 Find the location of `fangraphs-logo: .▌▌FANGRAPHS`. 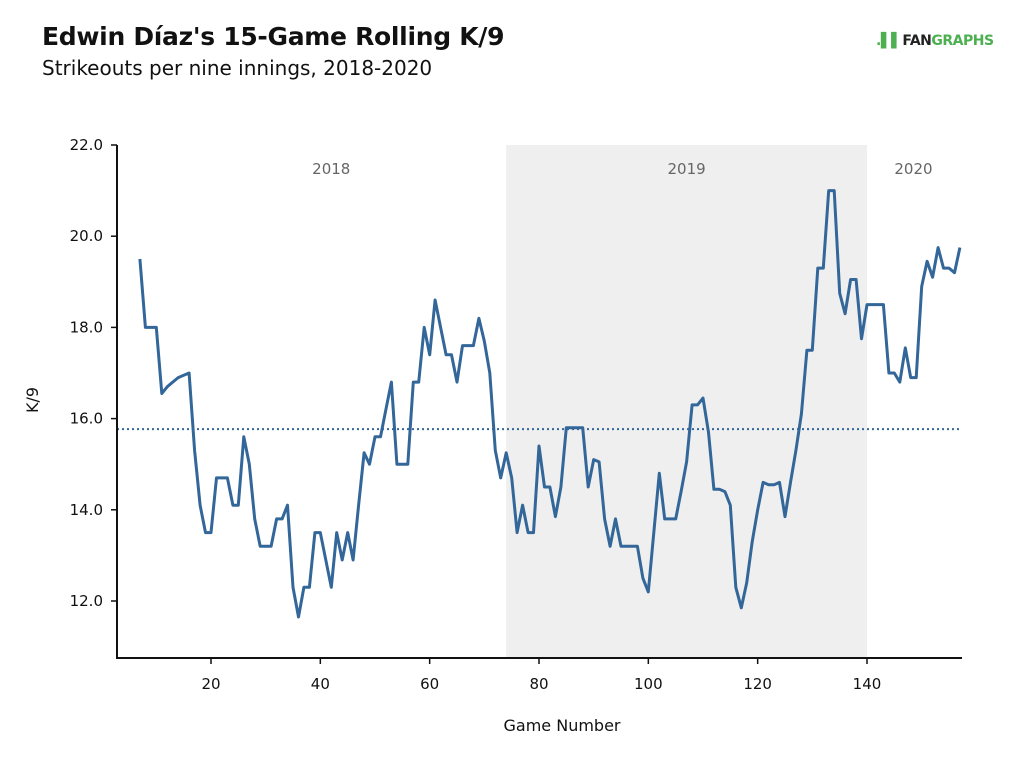

fangraphs-logo: .▌▌FANGRAPHS is located at coordinates (935, 41).